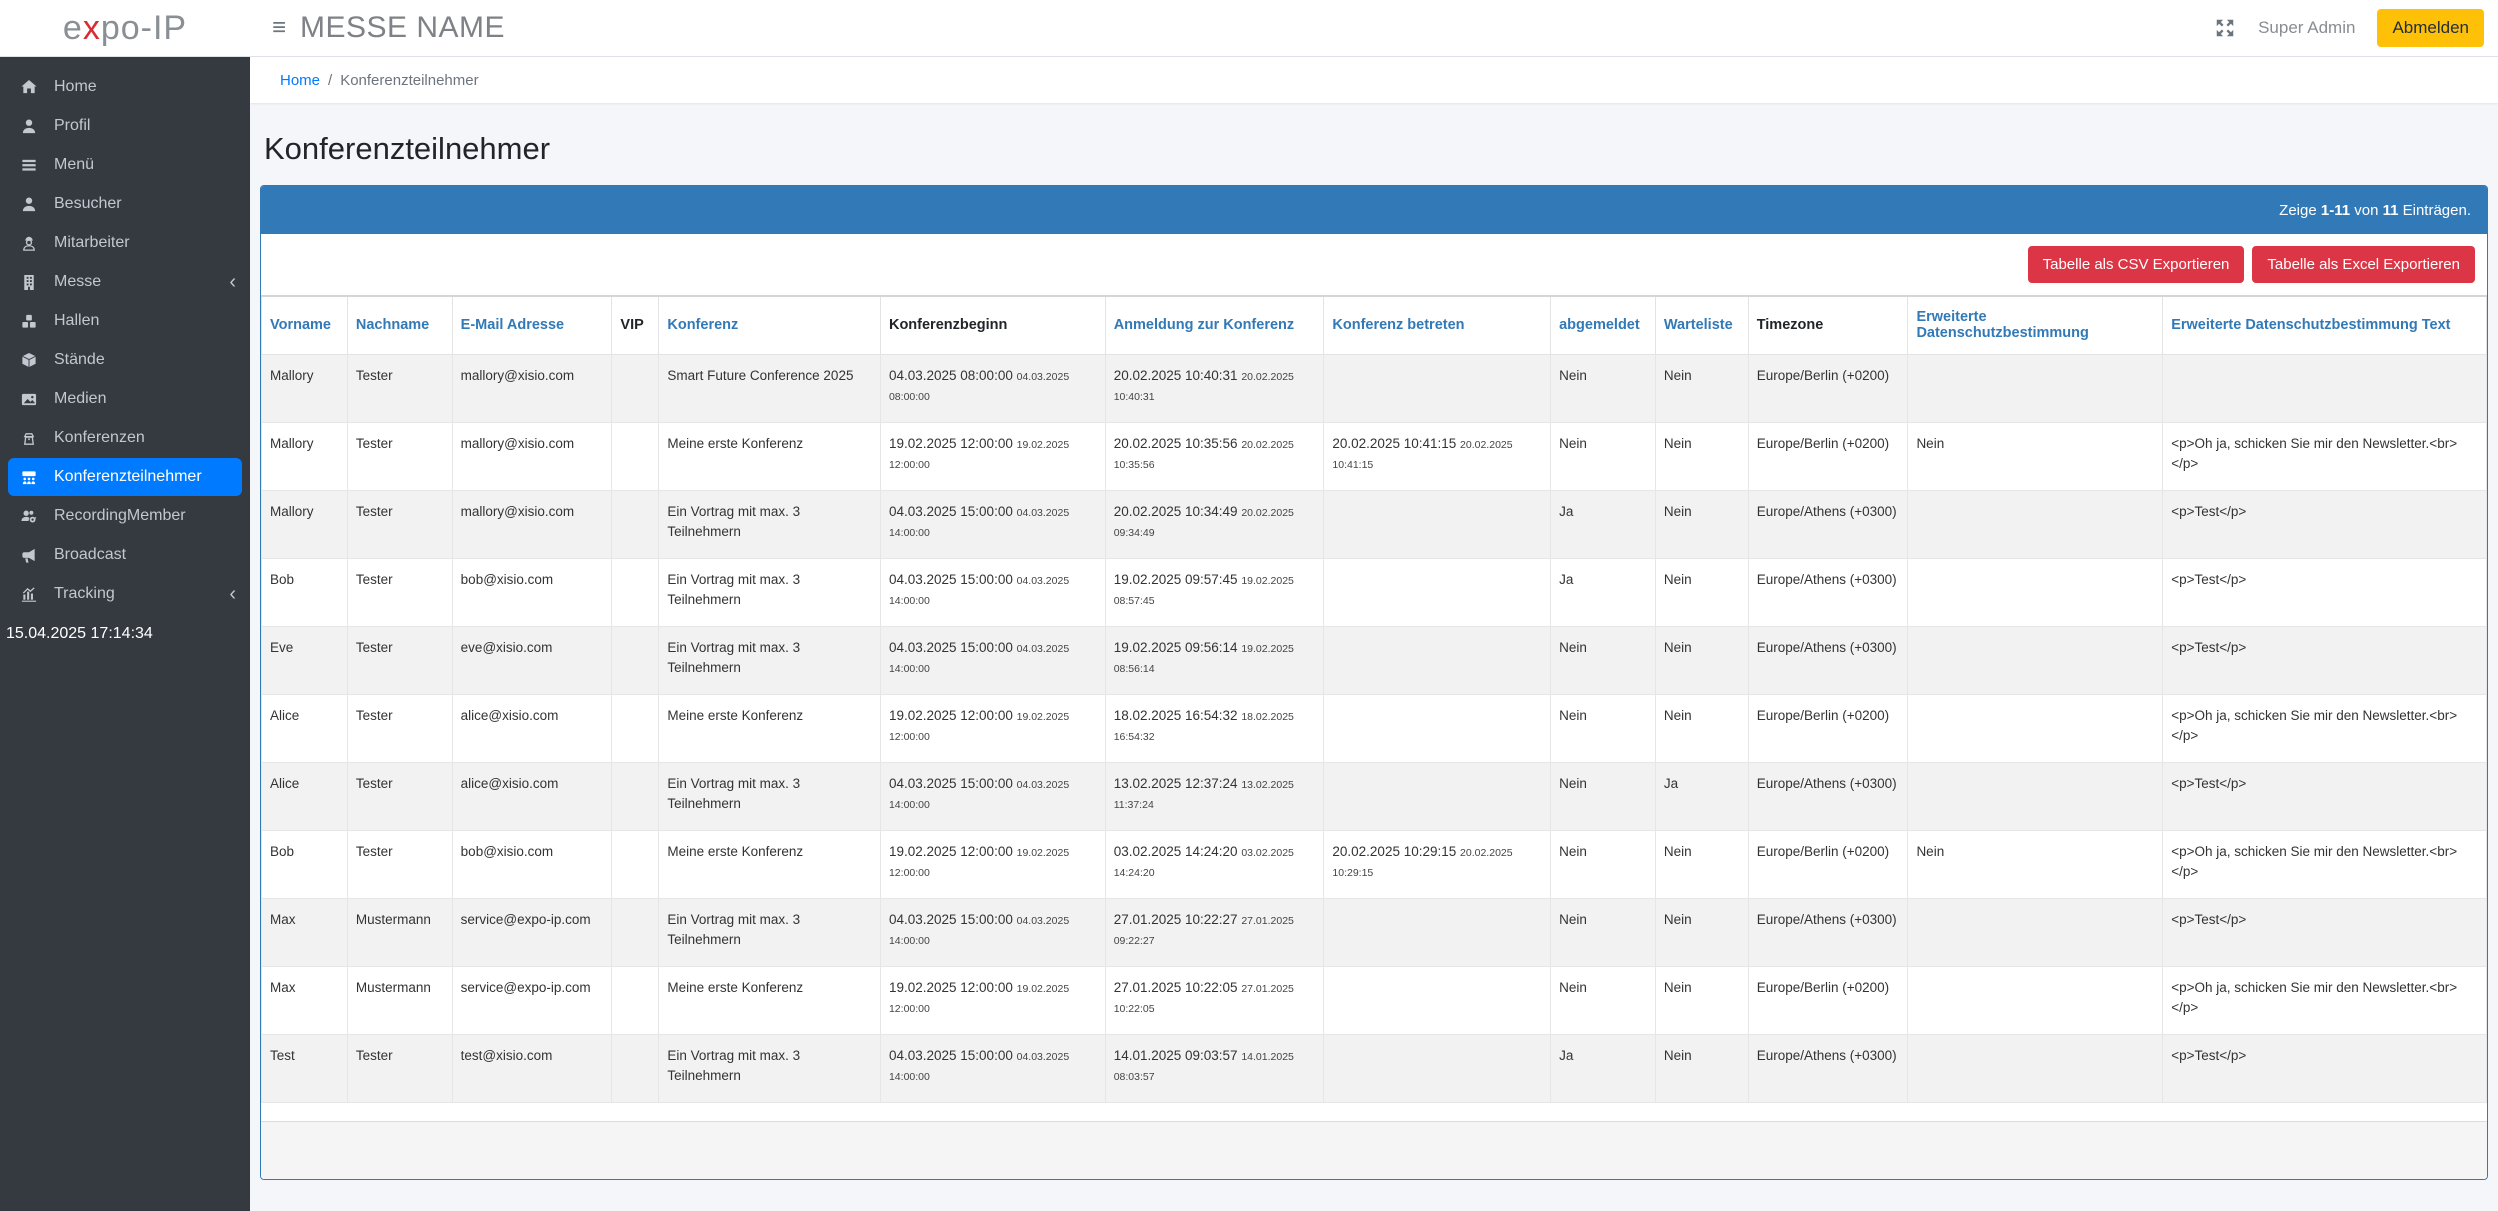 This screenshot has height=1211, width=2498. What do you see at coordinates (125, 594) in the screenshot?
I see `sidebar-item-tracking: Tracking ‹` at bounding box center [125, 594].